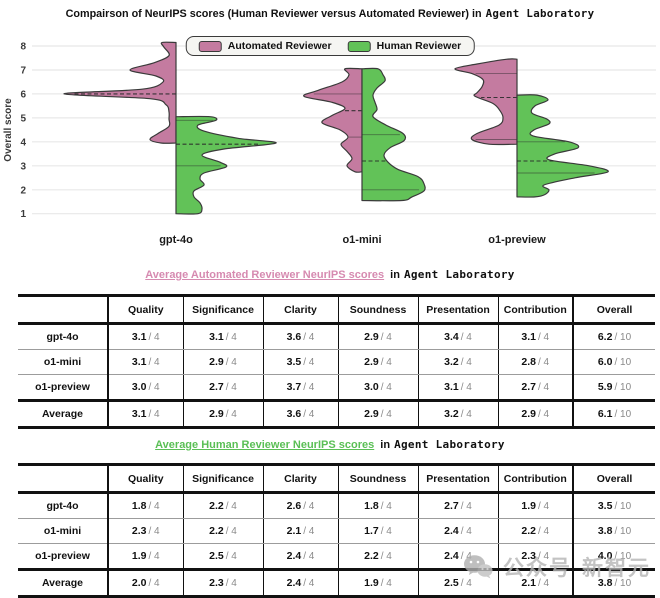  Describe the element at coordinates (371, 531) in the screenshot. I see `score-value: 1.7` at that location.